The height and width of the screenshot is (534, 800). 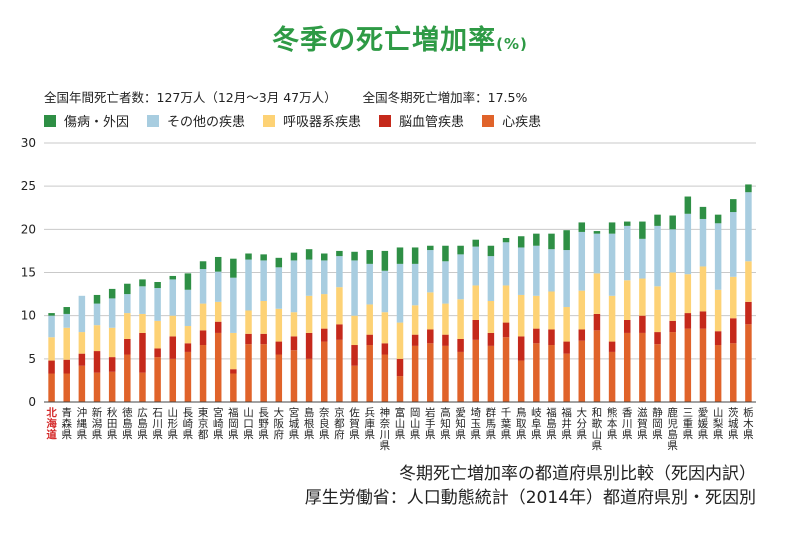 I want to click on y-tick-label: 15, so click(x=28, y=273).